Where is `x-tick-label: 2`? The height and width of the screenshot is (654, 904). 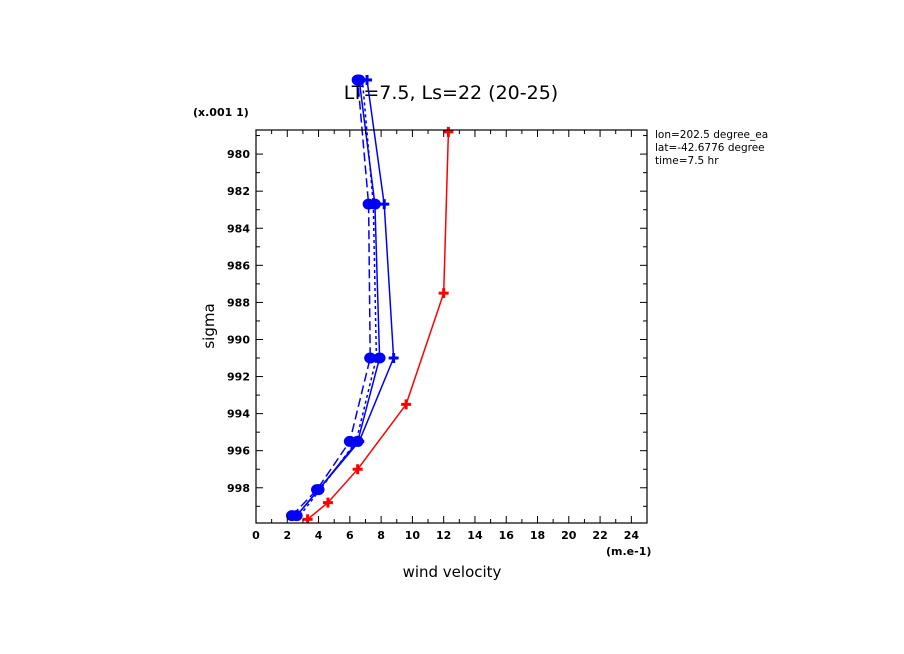 x-tick-label: 2 is located at coordinates (287, 535).